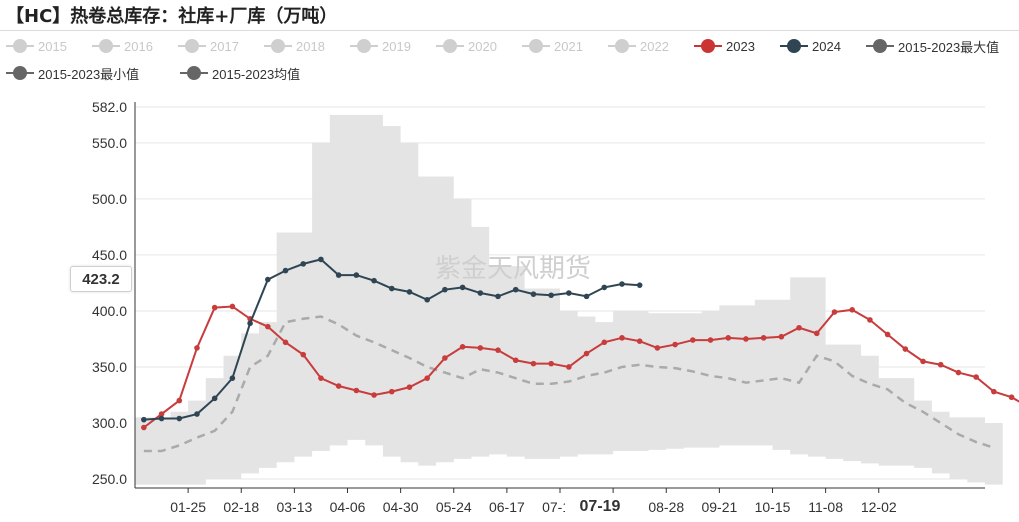 This screenshot has height=522, width=1019. I want to click on legend-item-2020: 2020, so click(466, 46).